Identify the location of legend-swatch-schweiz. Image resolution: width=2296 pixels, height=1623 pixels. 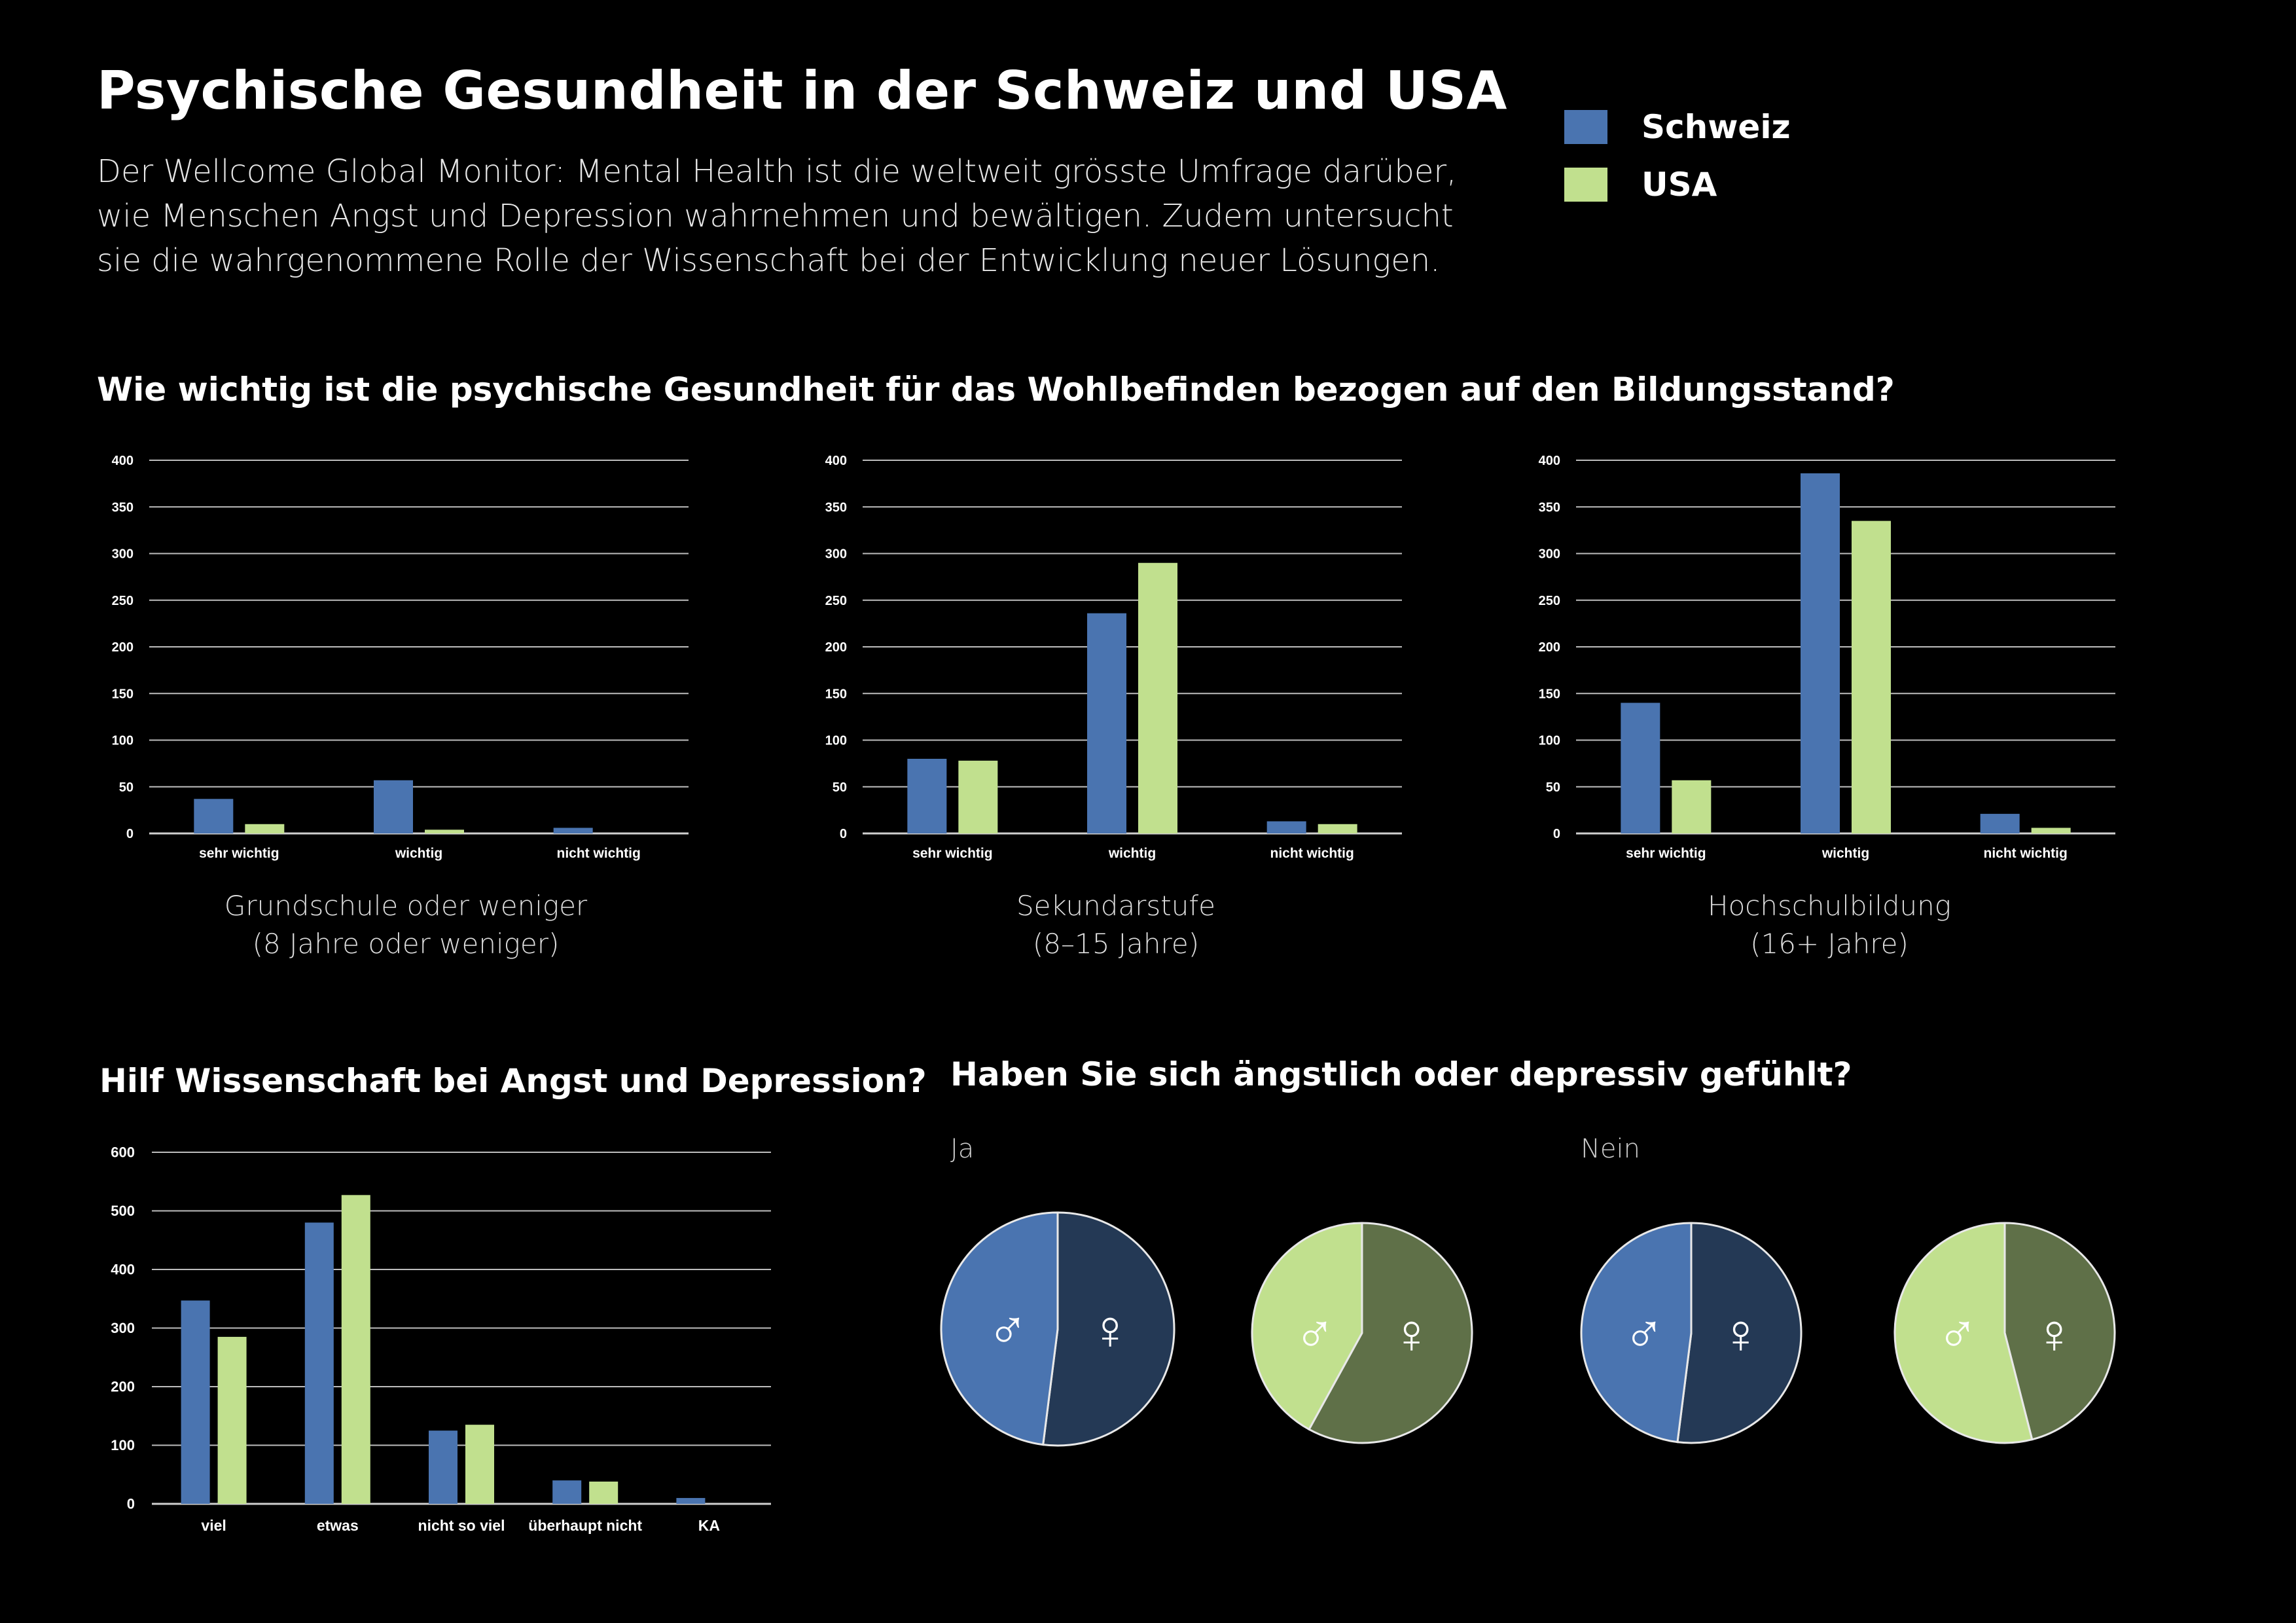
(1585, 127).